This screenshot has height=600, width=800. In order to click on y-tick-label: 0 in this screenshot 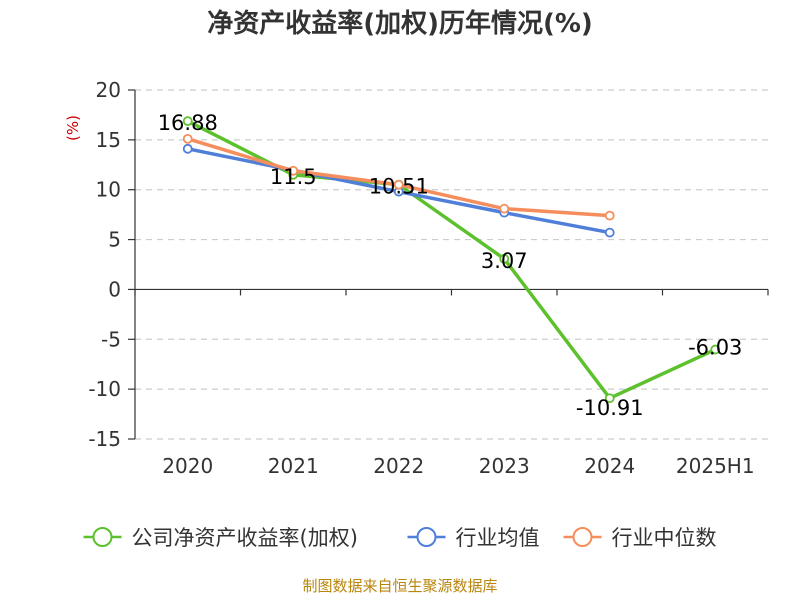, I will do `click(114, 289)`.